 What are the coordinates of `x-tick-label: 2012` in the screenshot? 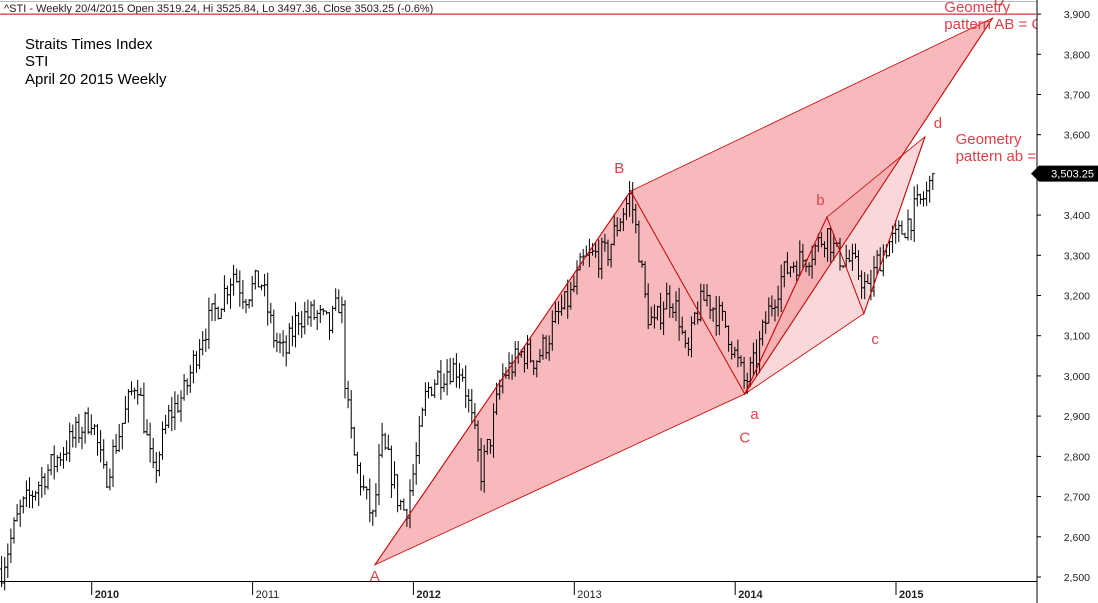 It's located at (428, 595).